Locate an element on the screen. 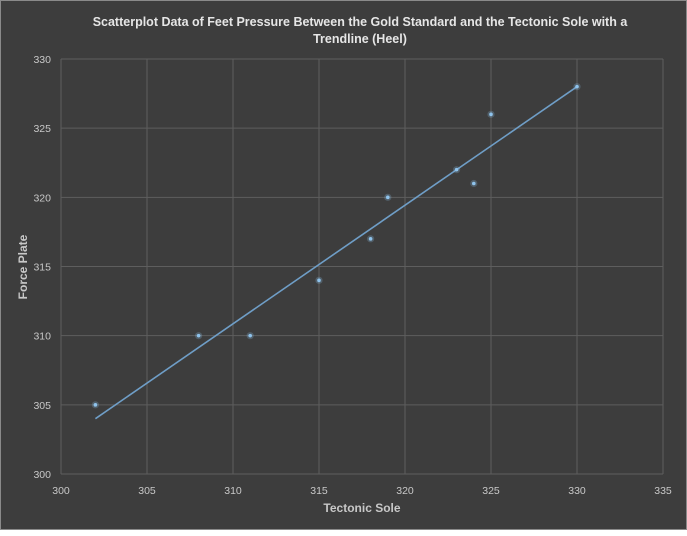 This screenshot has height=536, width=687. y-tick-label: 310 is located at coordinates (42, 337).